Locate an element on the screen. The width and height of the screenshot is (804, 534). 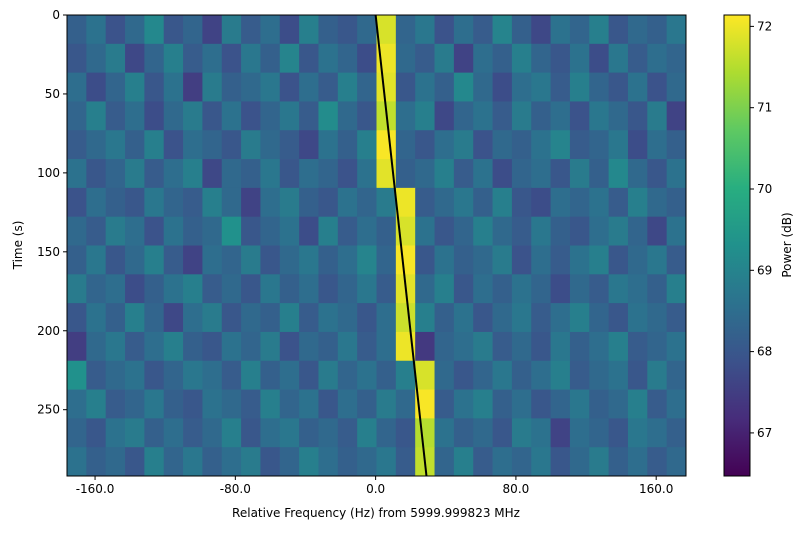
x-tick-label: 160.0 is located at coordinates (656, 489).